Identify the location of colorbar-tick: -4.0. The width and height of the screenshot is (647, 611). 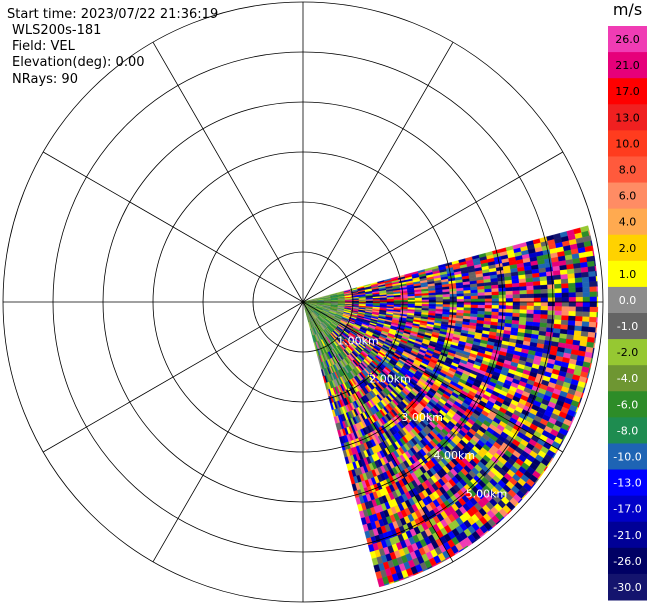
(627, 378).